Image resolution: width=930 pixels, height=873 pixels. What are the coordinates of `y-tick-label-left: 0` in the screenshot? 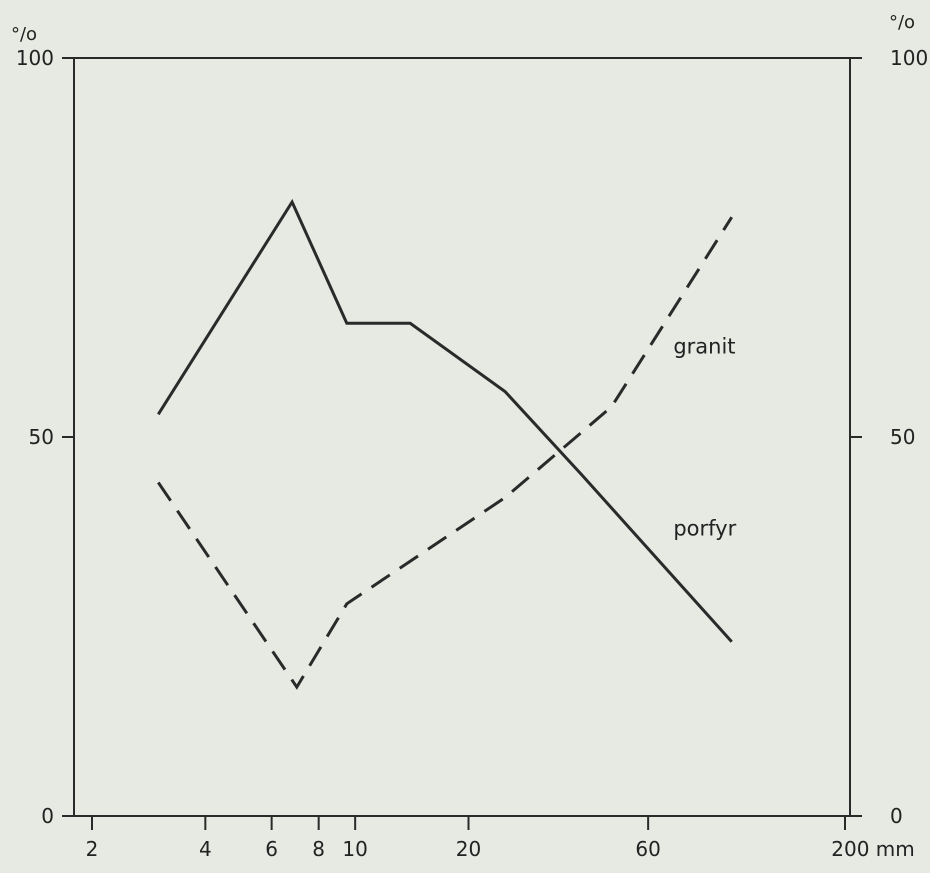 It's located at (47, 816).